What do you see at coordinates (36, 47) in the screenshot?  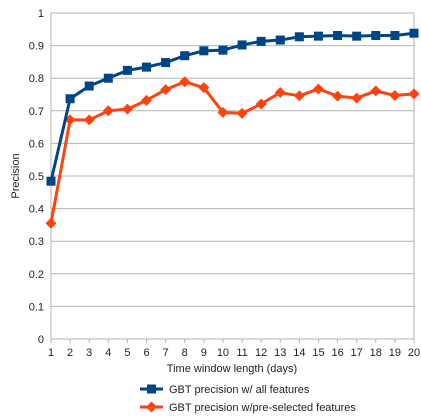 I see `y-tick-label: 0.9` at bounding box center [36, 47].